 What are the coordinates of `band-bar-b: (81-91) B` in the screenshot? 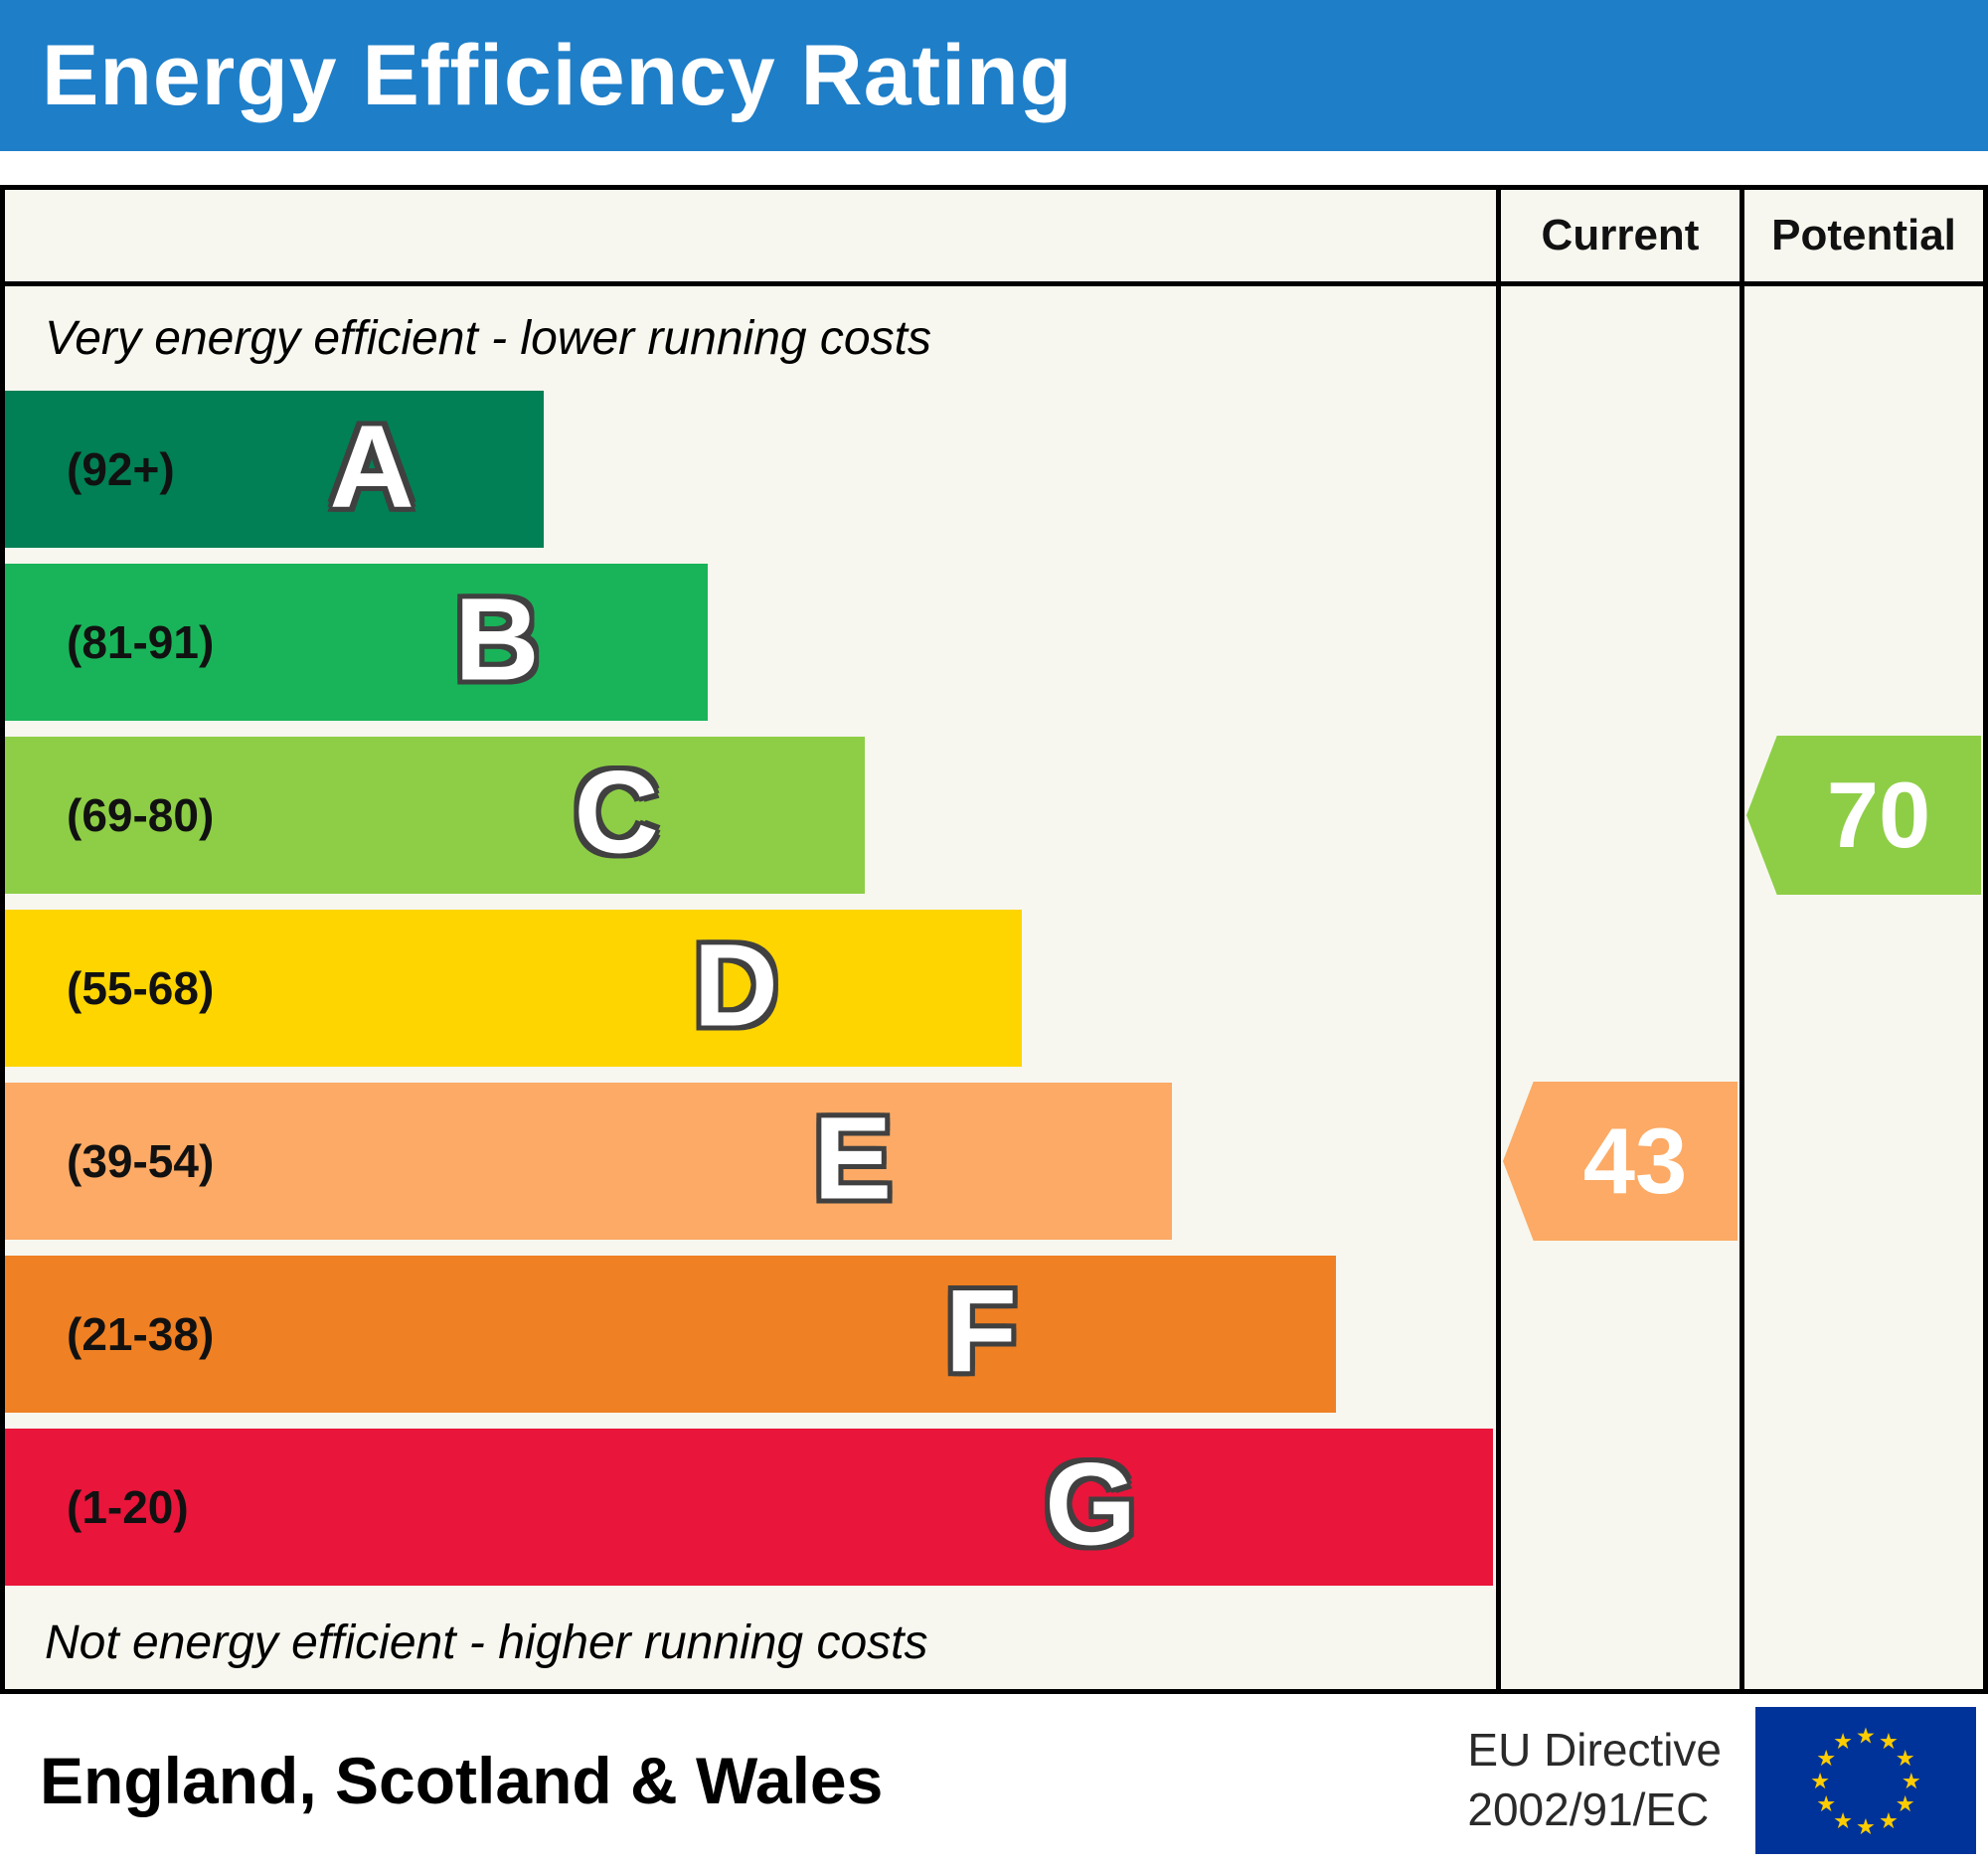 It's located at (357, 642).